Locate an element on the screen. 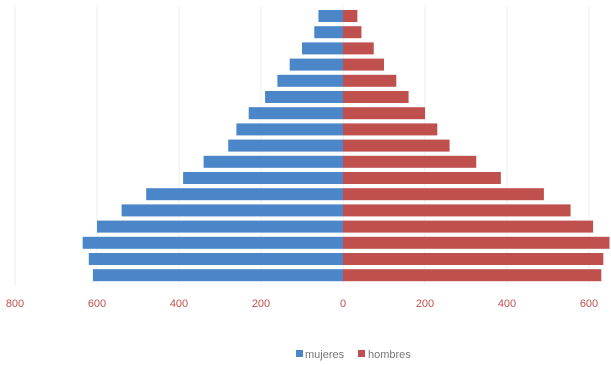 This screenshot has width=611, height=365. x-tick-label: 0 is located at coordinates (343, 304).